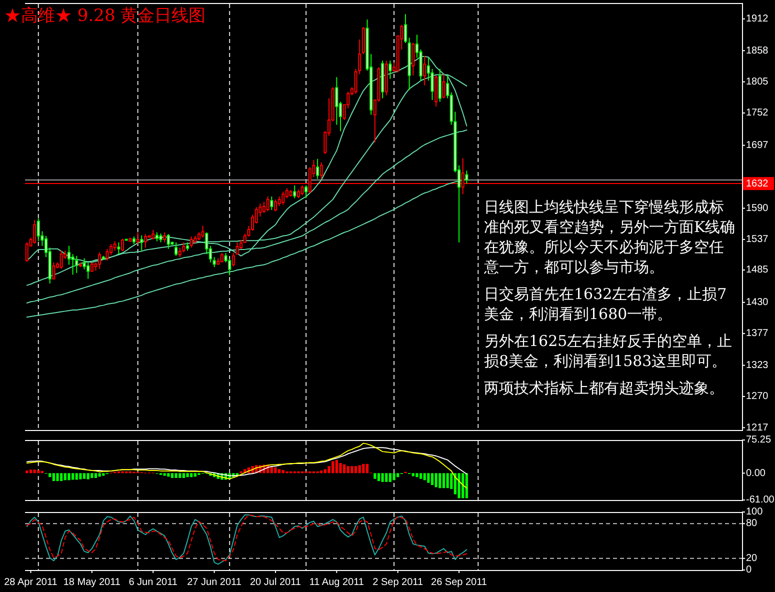 Image resolution: width=775 pixels, height=592 pixels. I want to click on x-tick-label: 18 May 2011, so click(92, 582).